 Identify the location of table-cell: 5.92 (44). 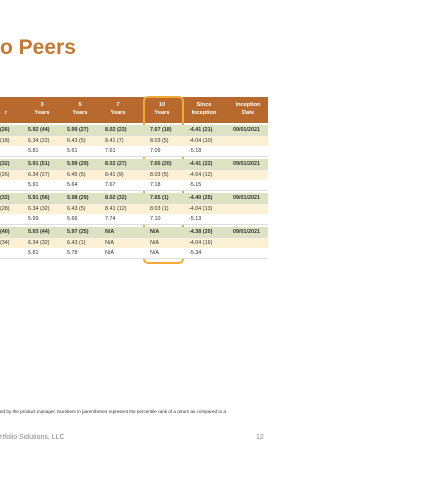
(39, 130).